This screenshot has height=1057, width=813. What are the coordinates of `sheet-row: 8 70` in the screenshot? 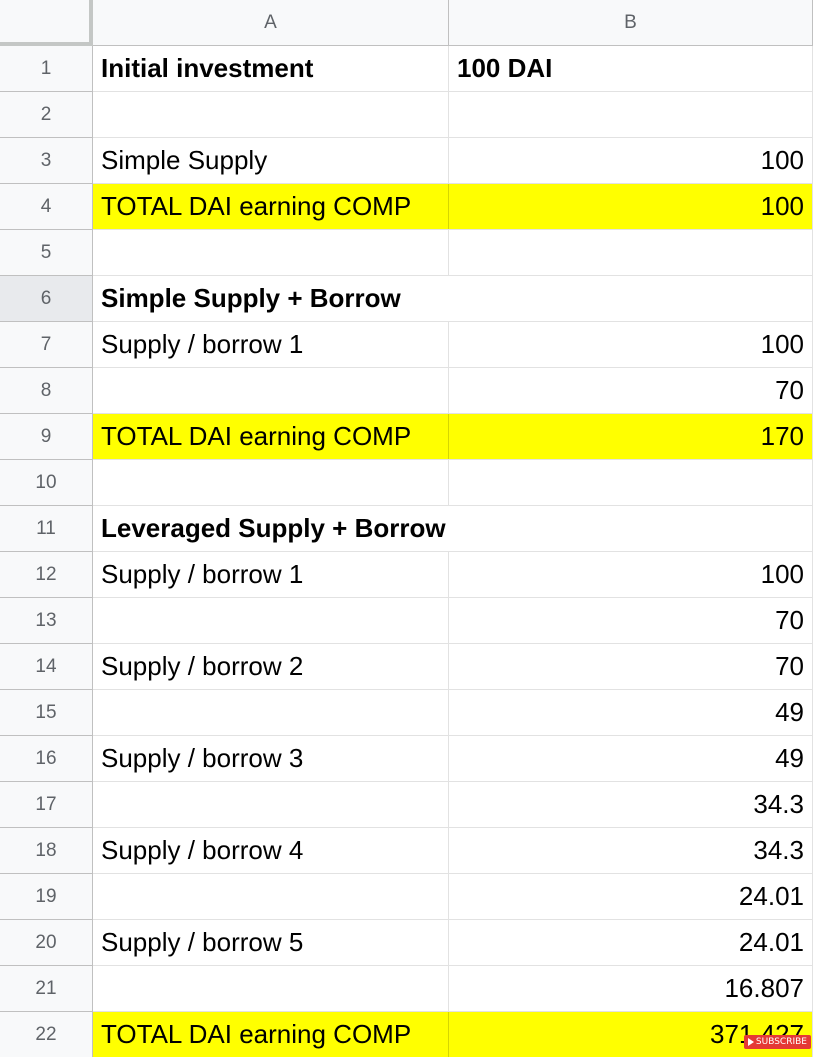 It's located at (406, 391).